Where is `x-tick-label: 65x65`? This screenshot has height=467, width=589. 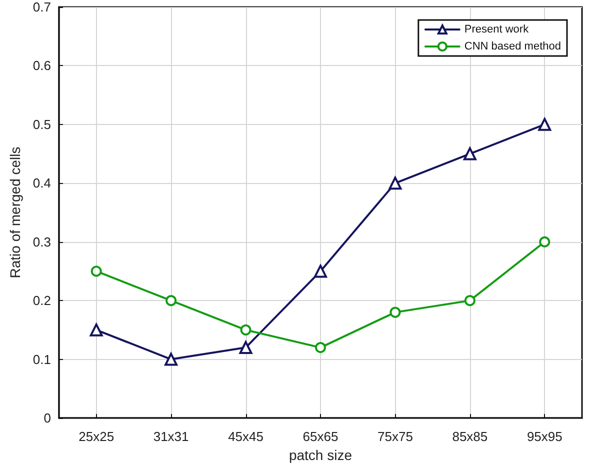
x-tick-label: 65x65 is located at coordinates (320, 436).